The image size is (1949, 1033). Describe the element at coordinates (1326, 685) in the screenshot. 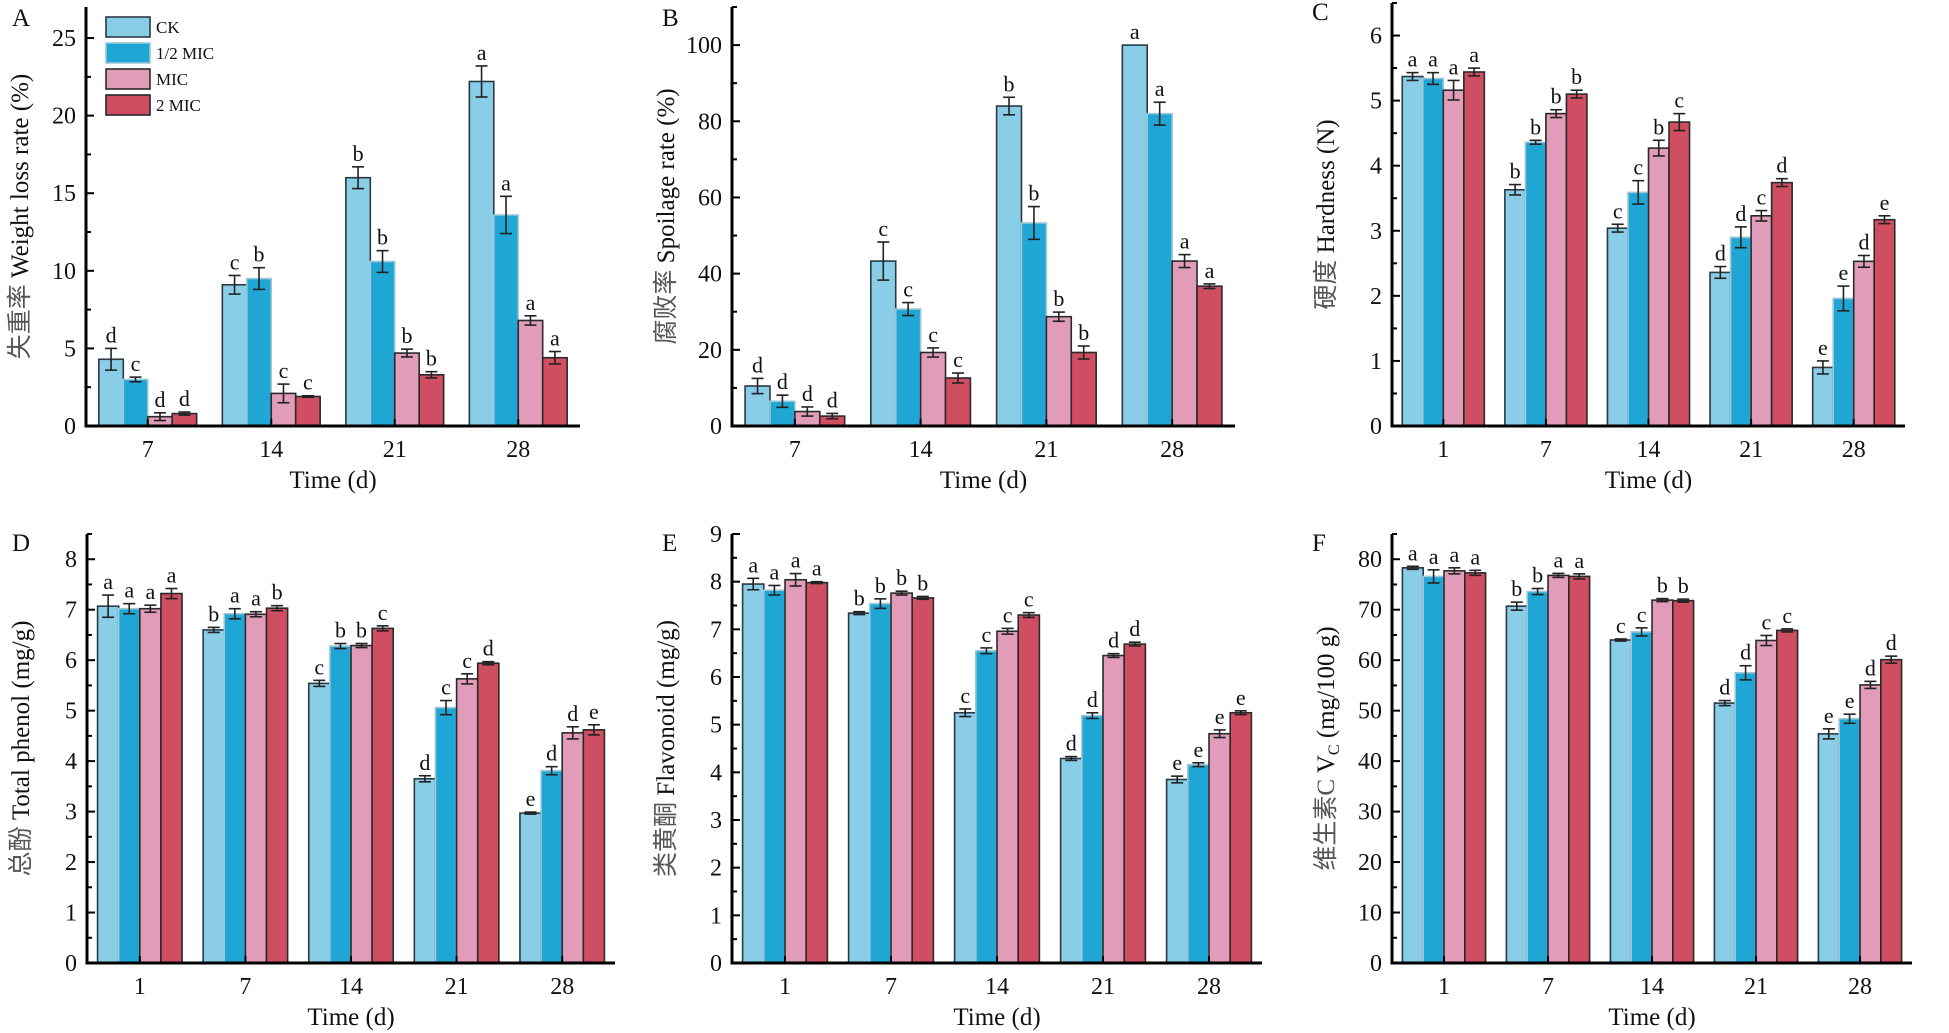

I see `y-axis-title-unit: (mg/100 g)` at that location.